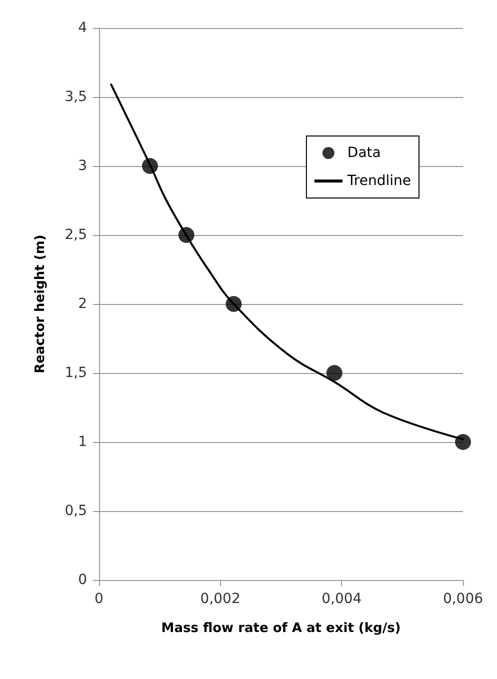 The image size is (497, 679). What do you see at coordinates (364, 153) in the screenshot?
I see `legend-label: Data` at bounding box center [364, 153].